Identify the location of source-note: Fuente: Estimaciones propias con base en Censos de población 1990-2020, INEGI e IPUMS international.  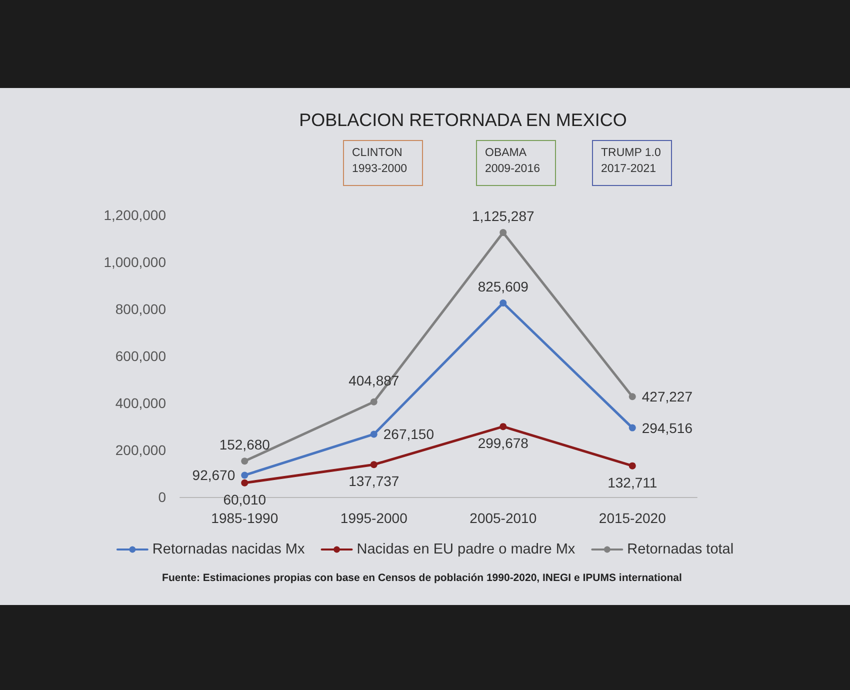
(422, 578).